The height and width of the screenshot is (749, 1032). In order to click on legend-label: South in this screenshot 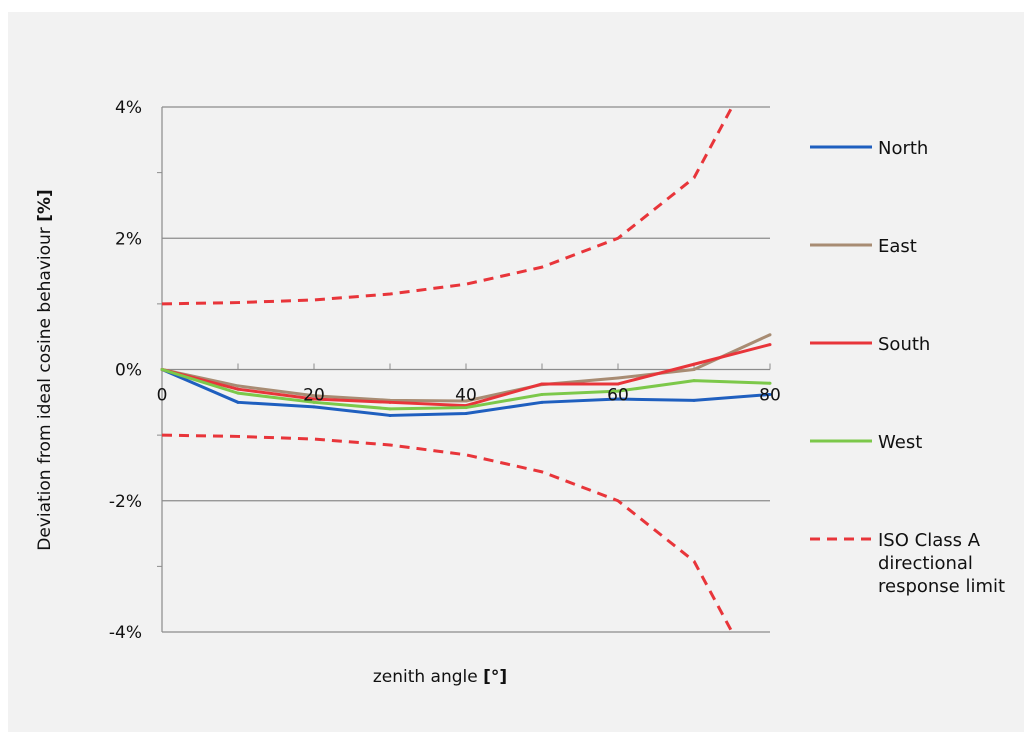, I will do `click(904, 344)`.